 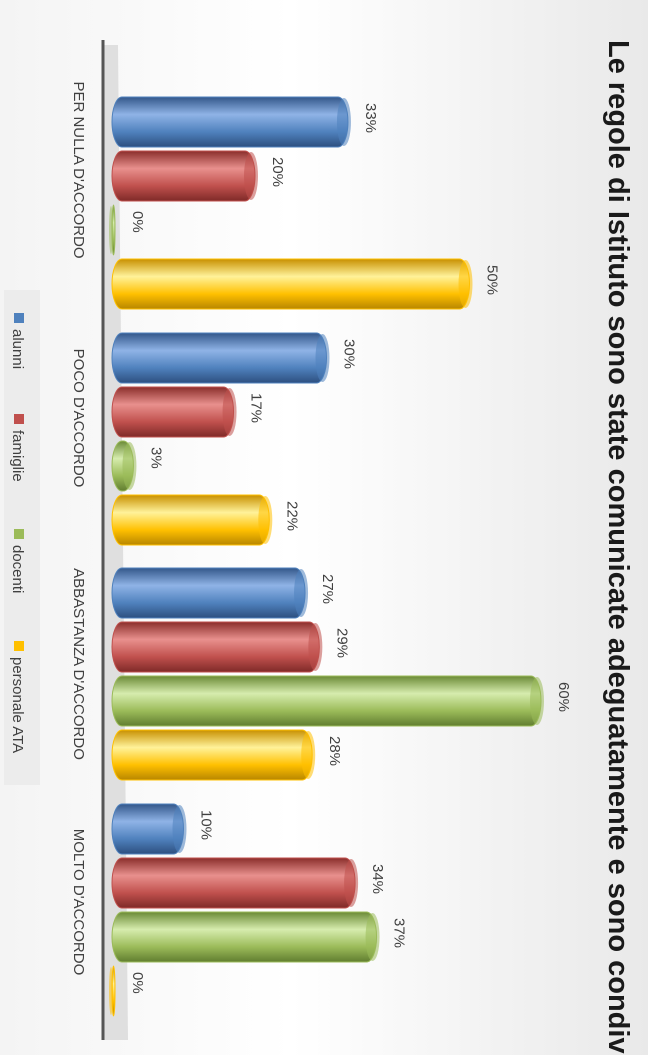 I want to click on data-label: 28%, so click(x=334, y=751).